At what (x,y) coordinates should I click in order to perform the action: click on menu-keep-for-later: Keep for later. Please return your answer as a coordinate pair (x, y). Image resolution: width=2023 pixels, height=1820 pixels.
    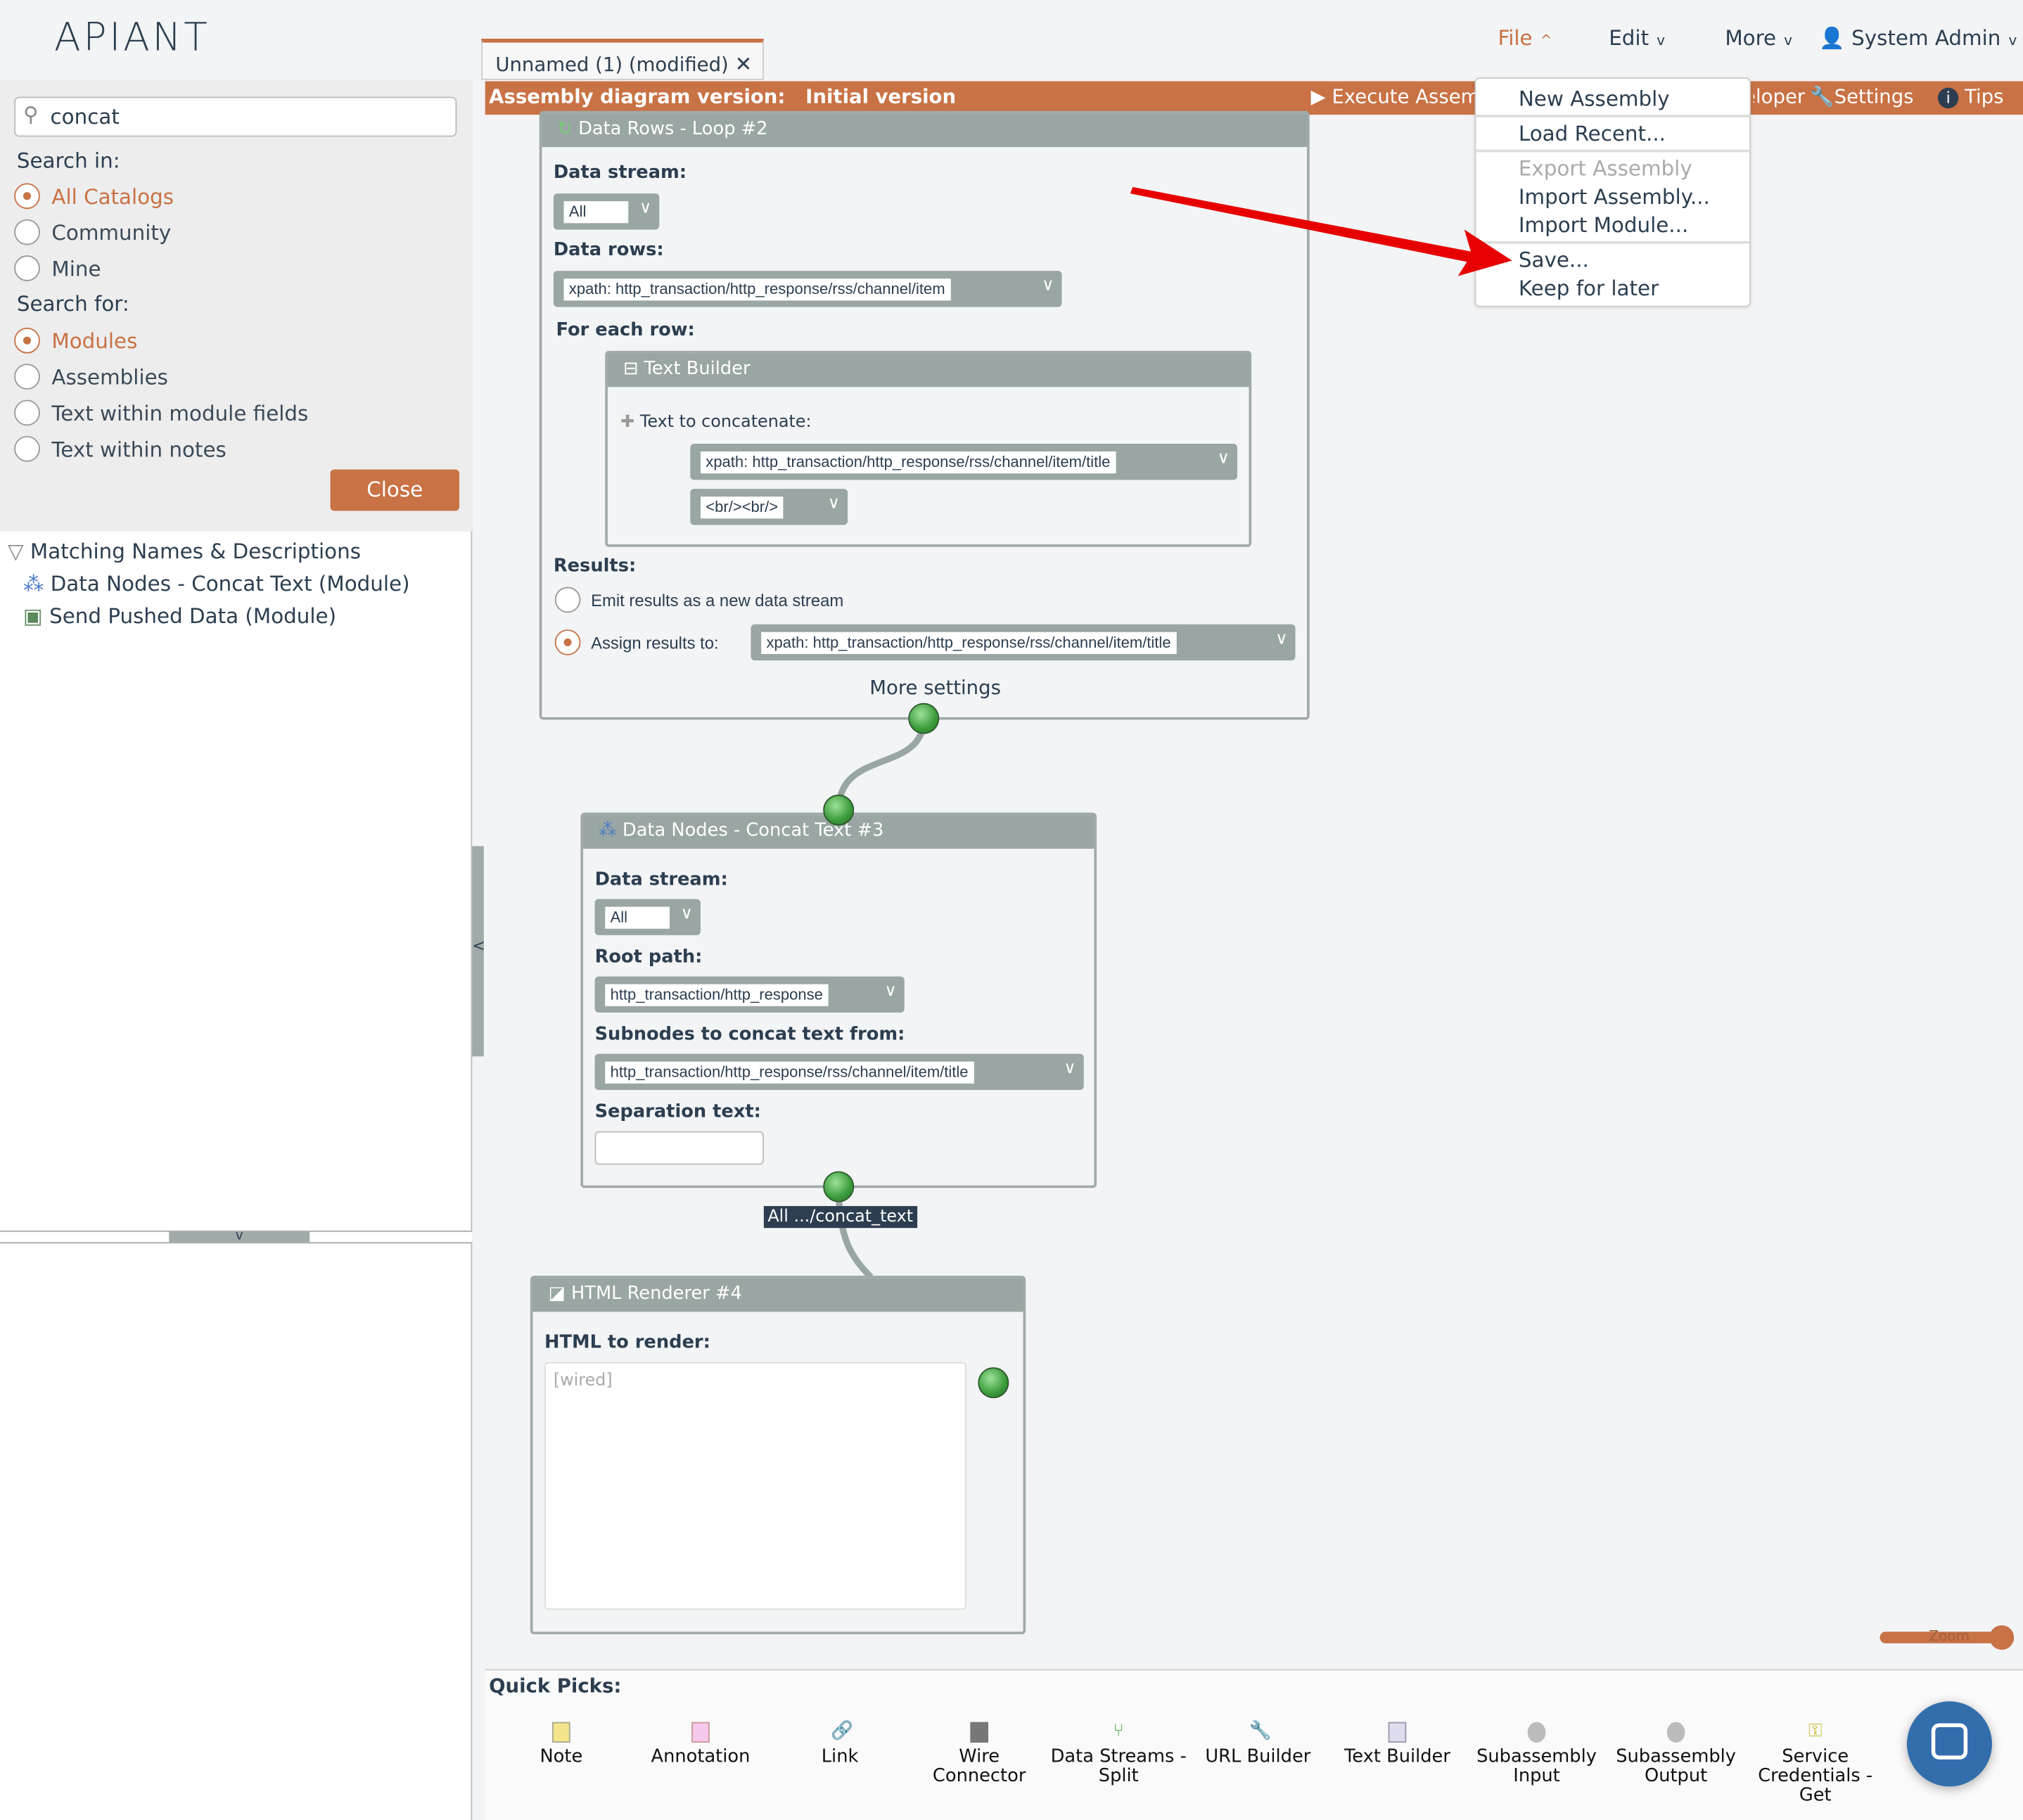
    Looking at the image, I should click on (1588, 288).